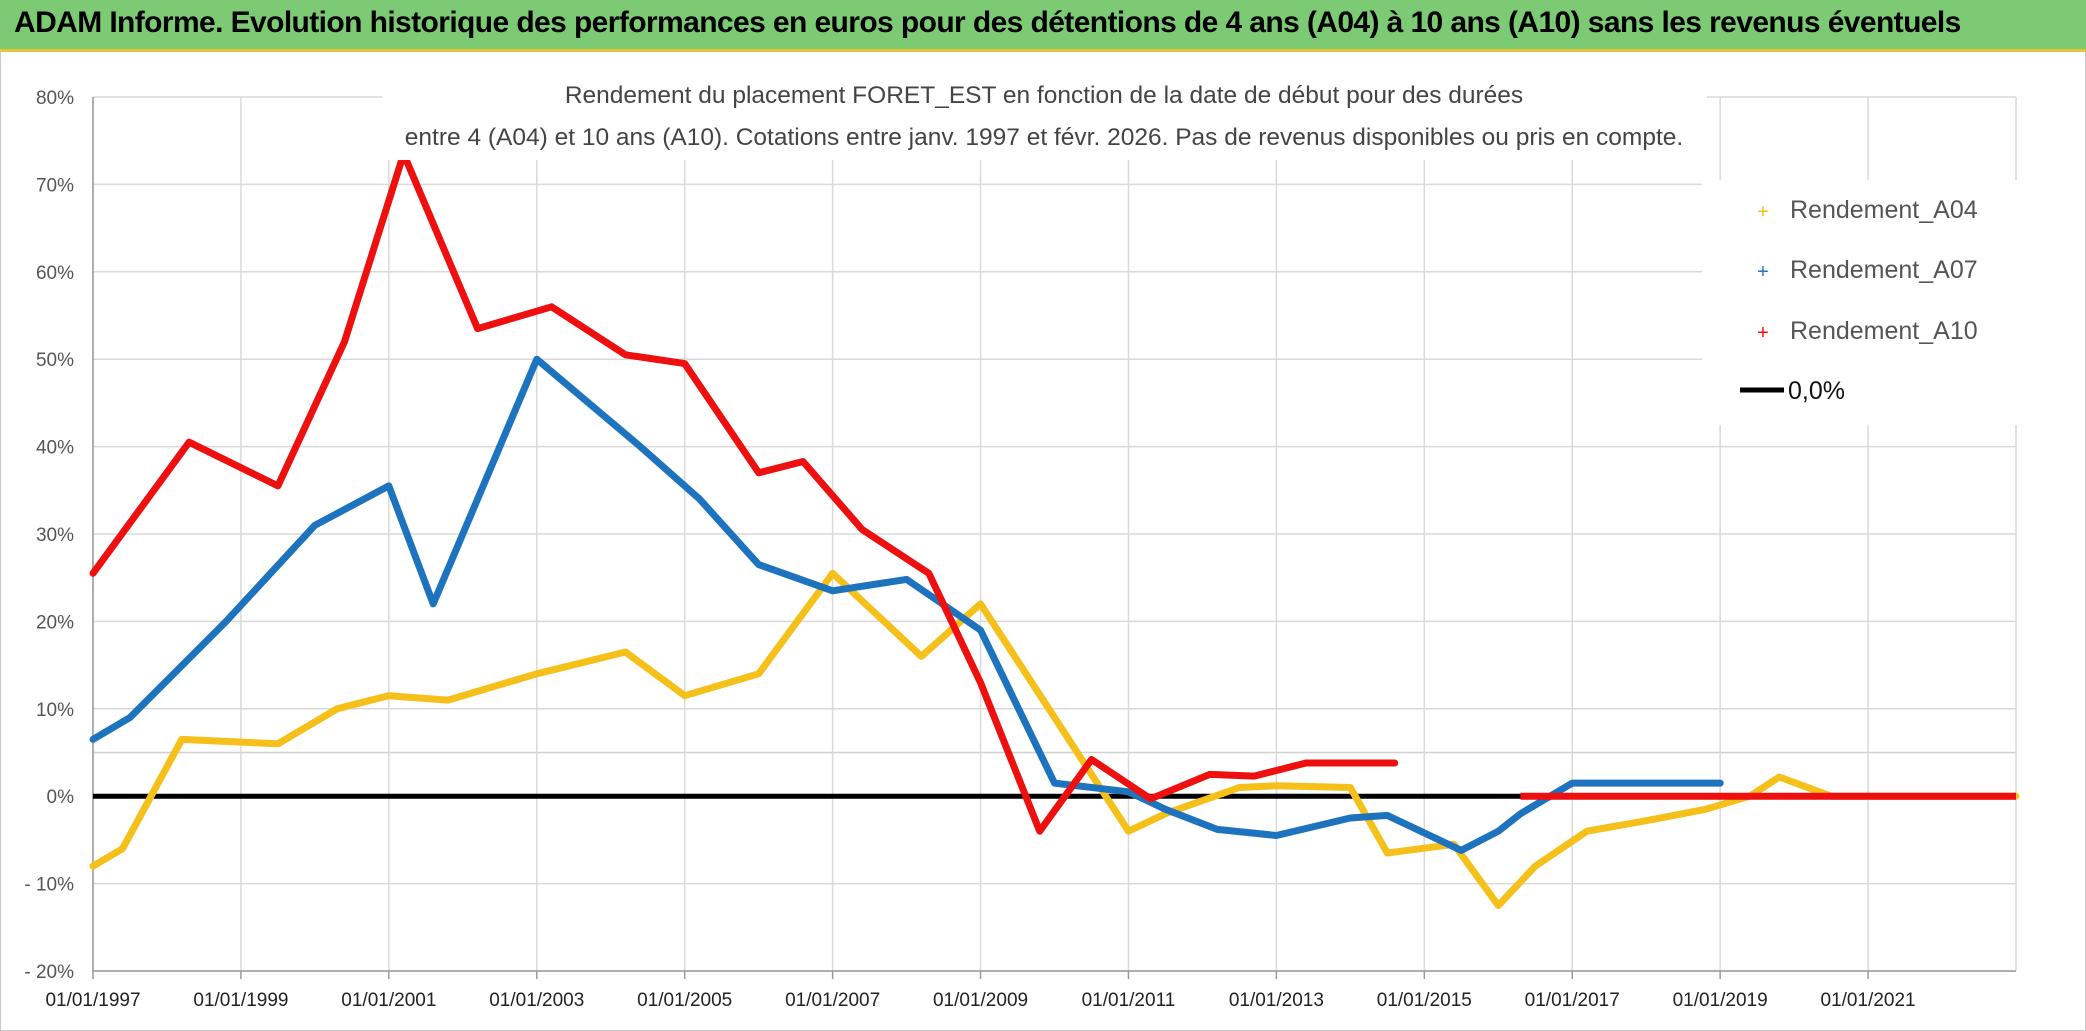  Describe the element at coordinates (1276, 1000) in the screenshot. I see `x-tick-label: 01/01/2013` at that location.